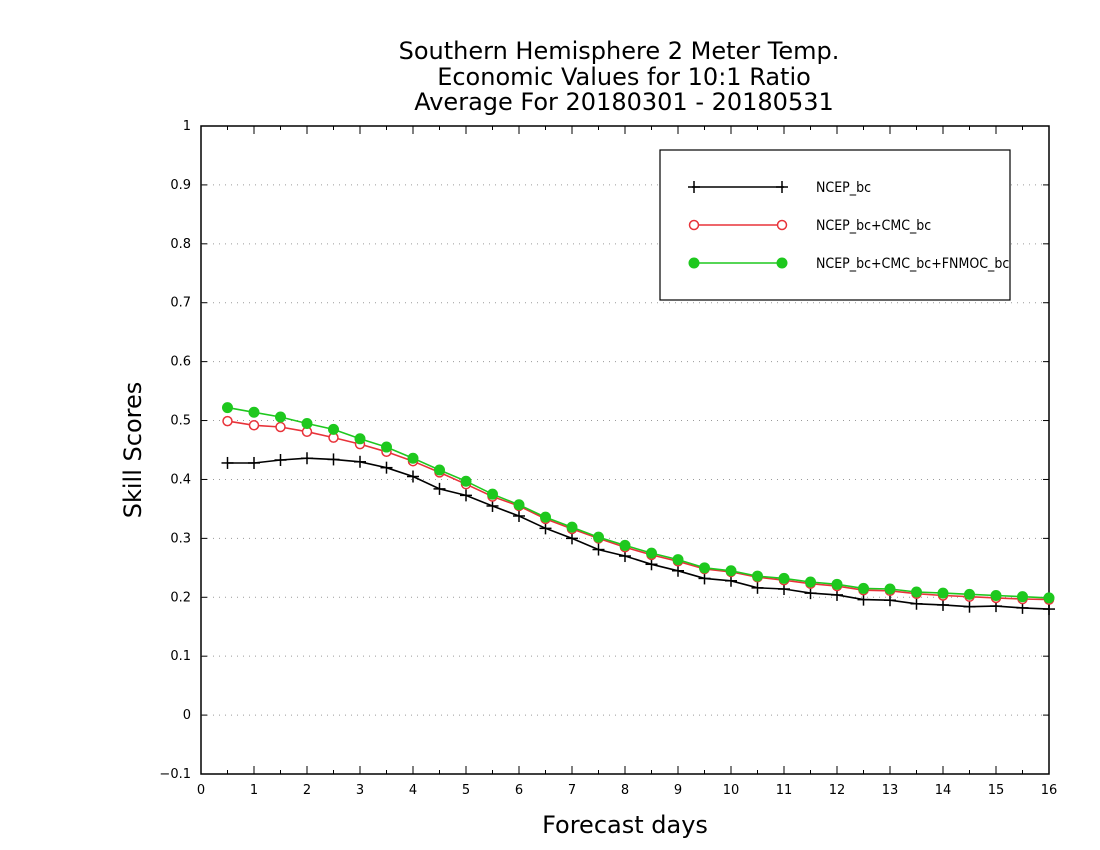  I want to click on legend-item: NCEP_bc, so click(779, 188).